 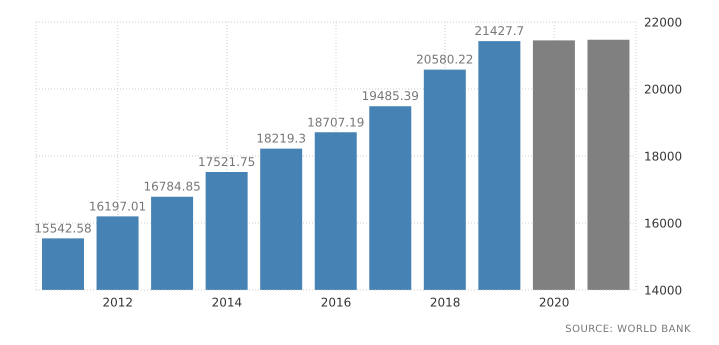 I want to click on data-label: 18707.19, so click(x=335, y=122).